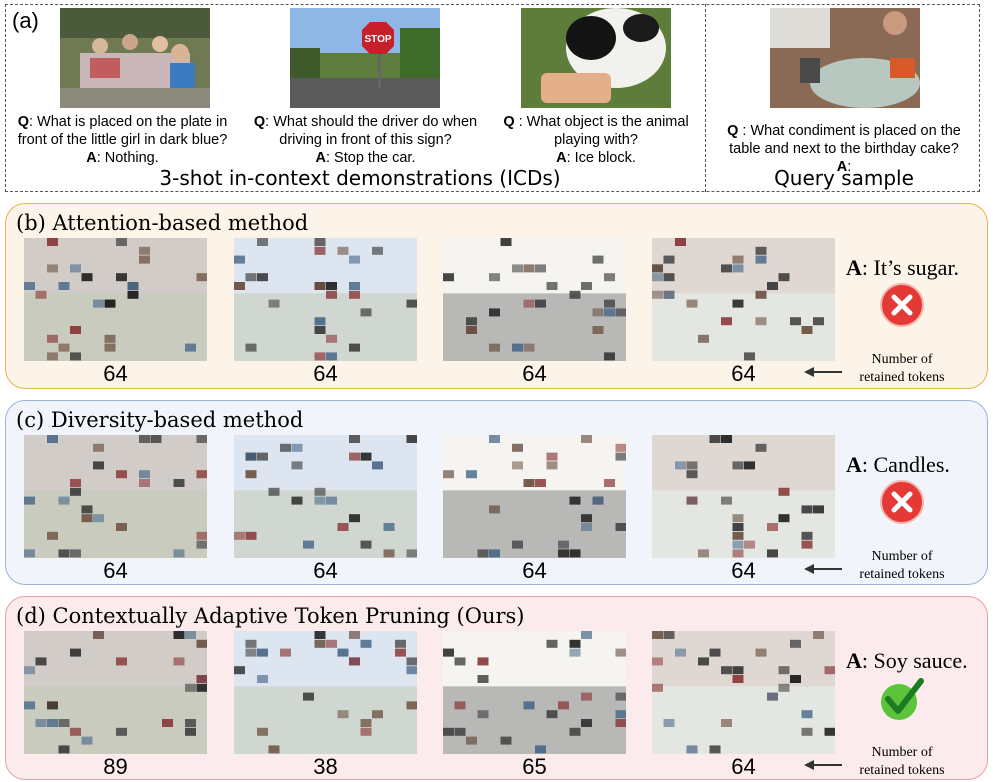 The height and width of the screenshot is (782, 993). Describe the element at coordinates (371, 158) in the screenshot. I see `demo-a-text: : Stop the car.` at that location.